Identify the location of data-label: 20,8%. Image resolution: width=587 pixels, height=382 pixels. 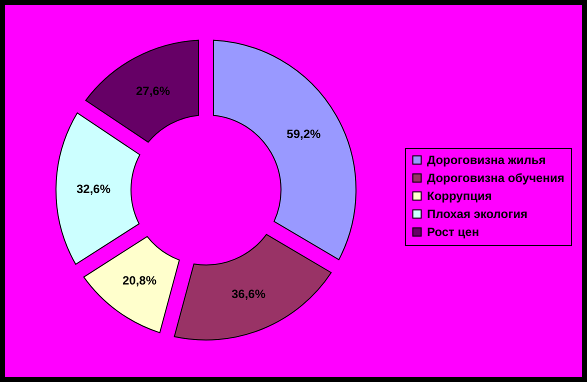
(139, 281).